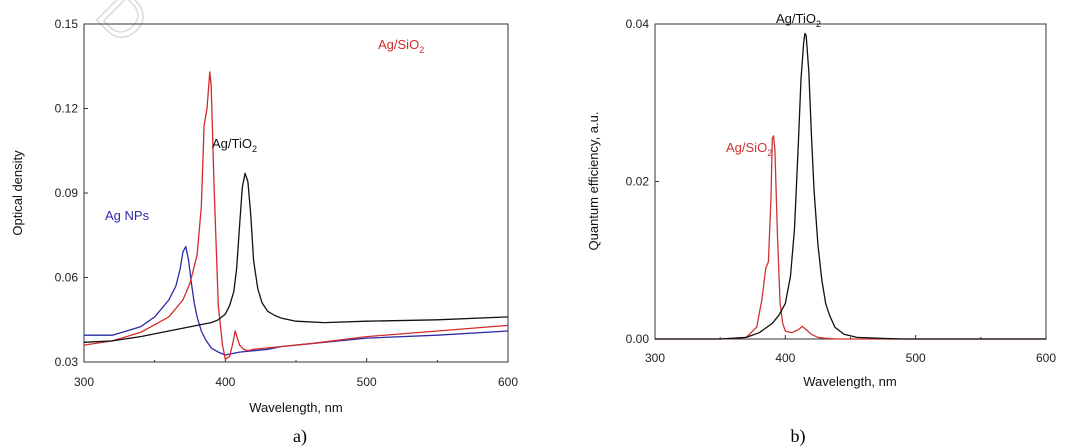 This screenshot has height=448, width=1069. What do you see at coordinates (234, 145) in the screenshot?
I see `chart-a-series-label-ag-tio2: Ag/TiO2` at bounding box center [234, 145].